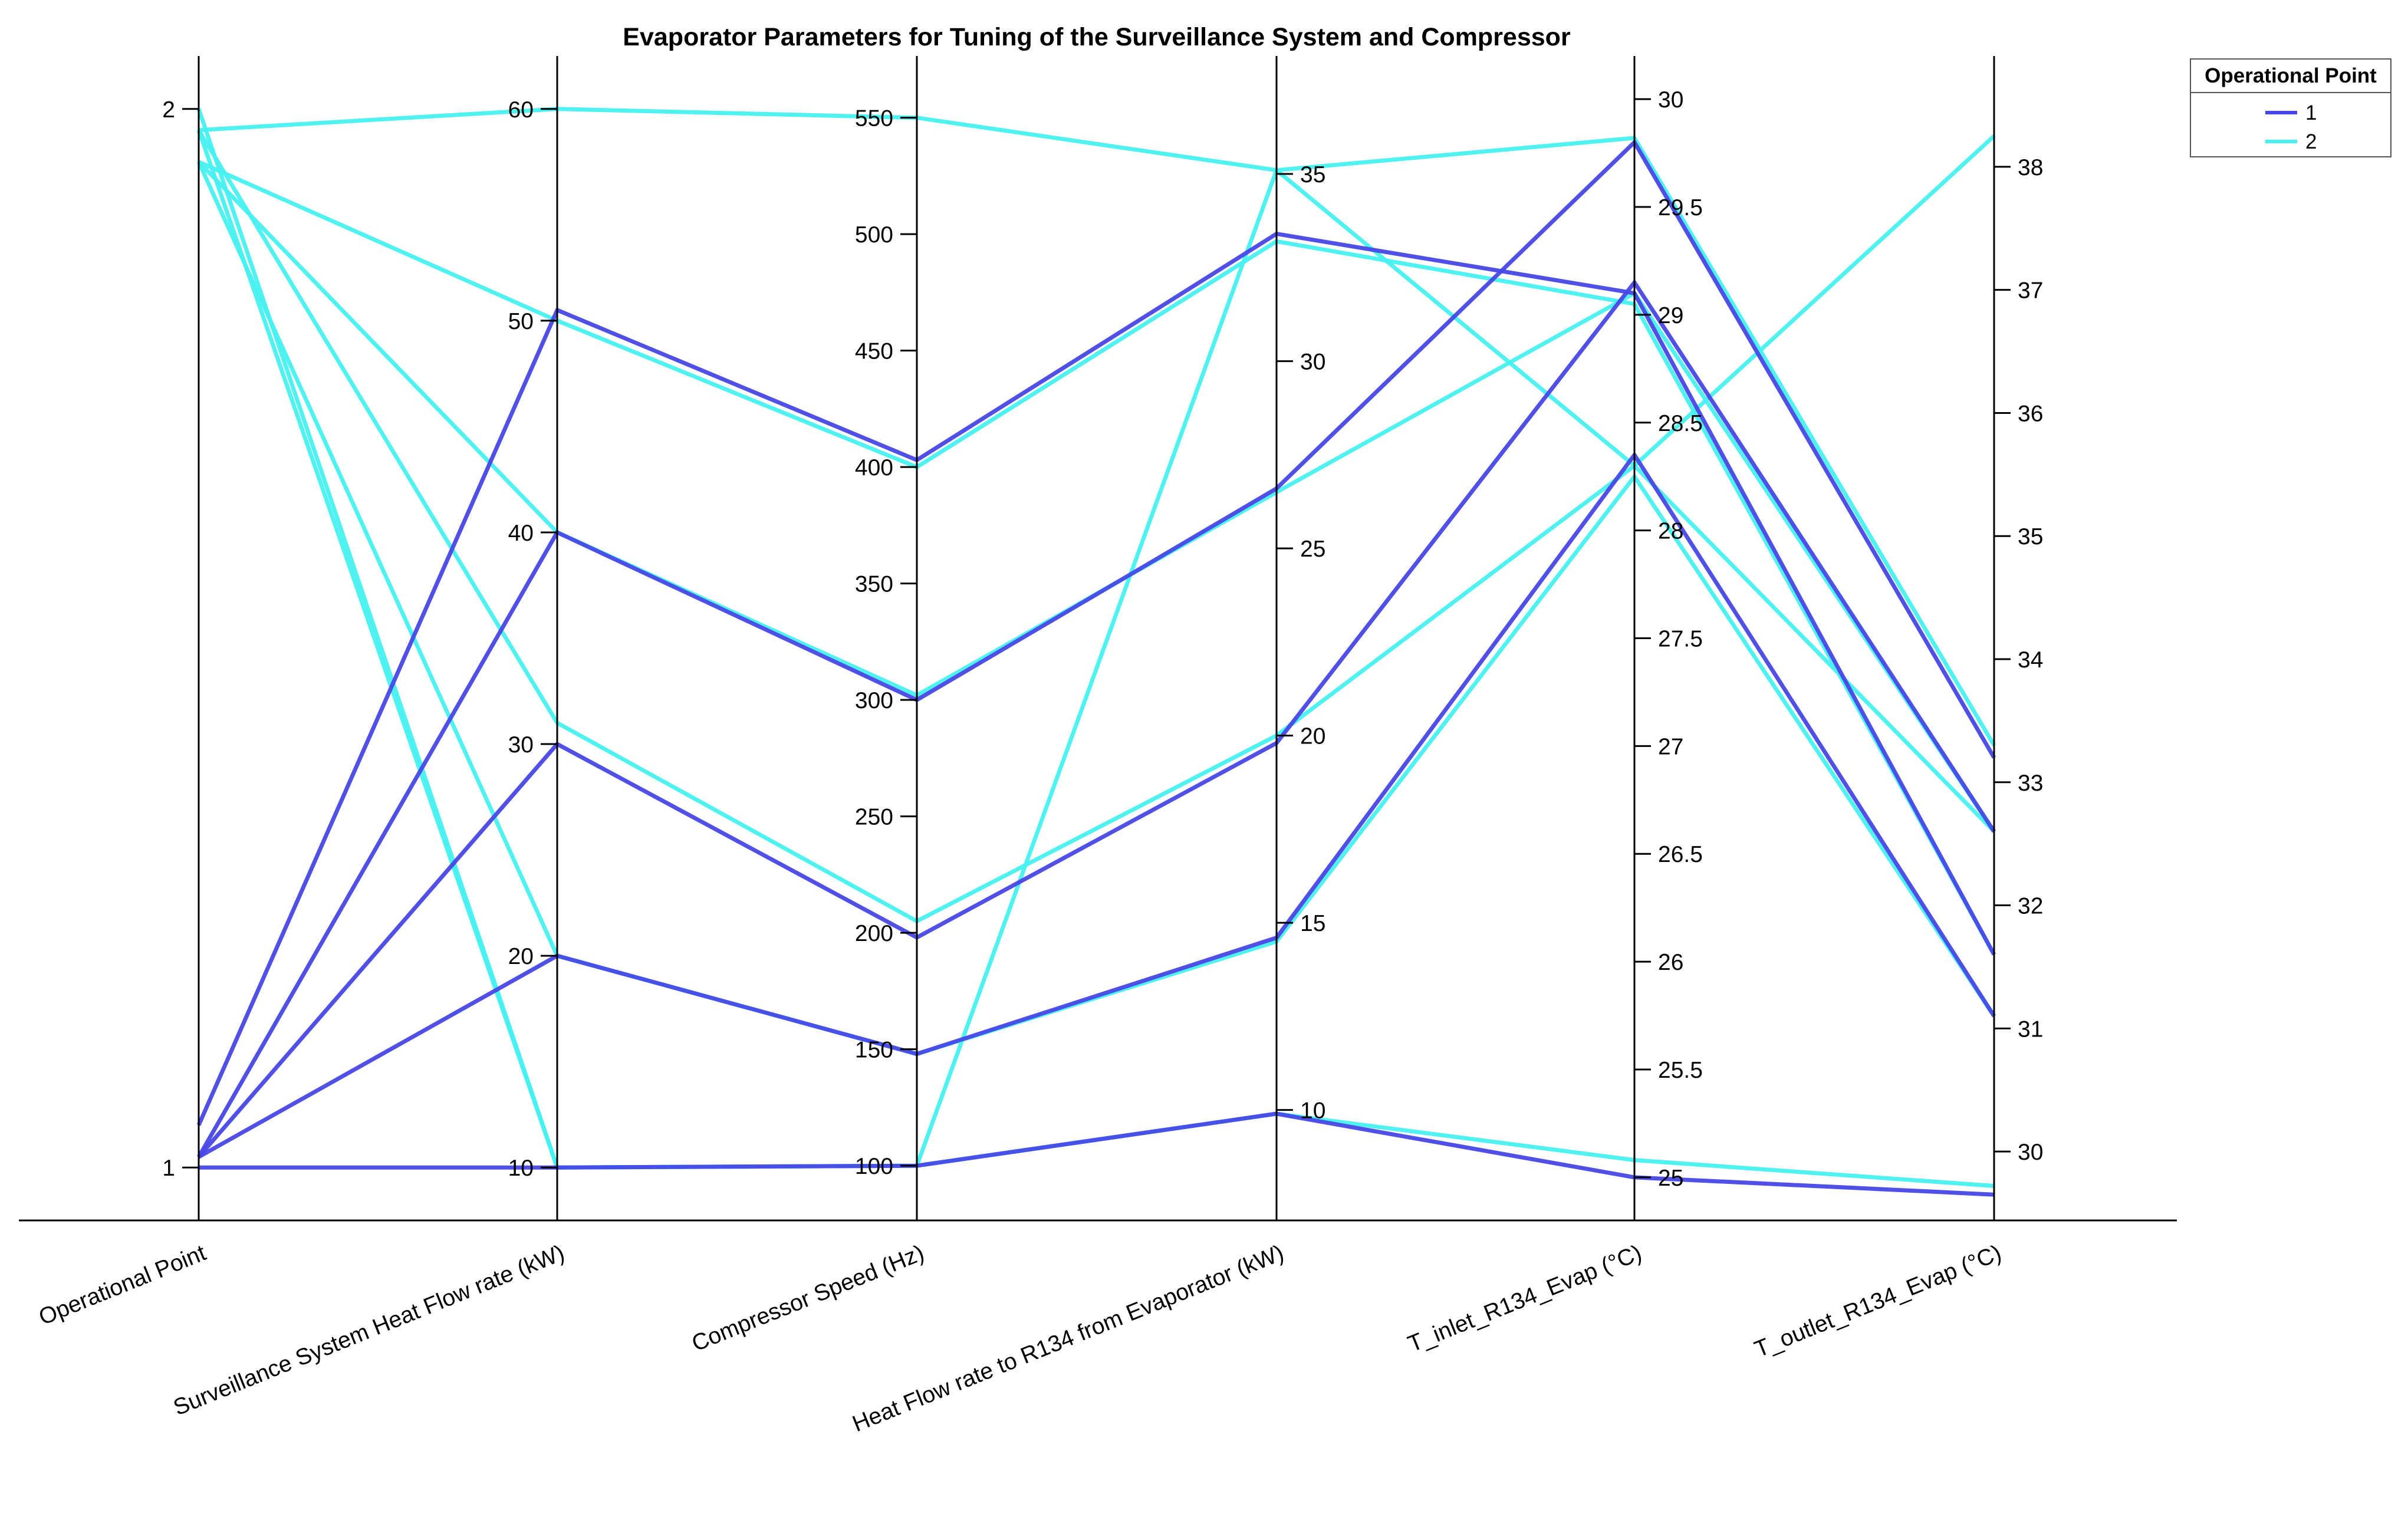  I want to click on axis-tick-label-2: 150, so click(874, 1050).